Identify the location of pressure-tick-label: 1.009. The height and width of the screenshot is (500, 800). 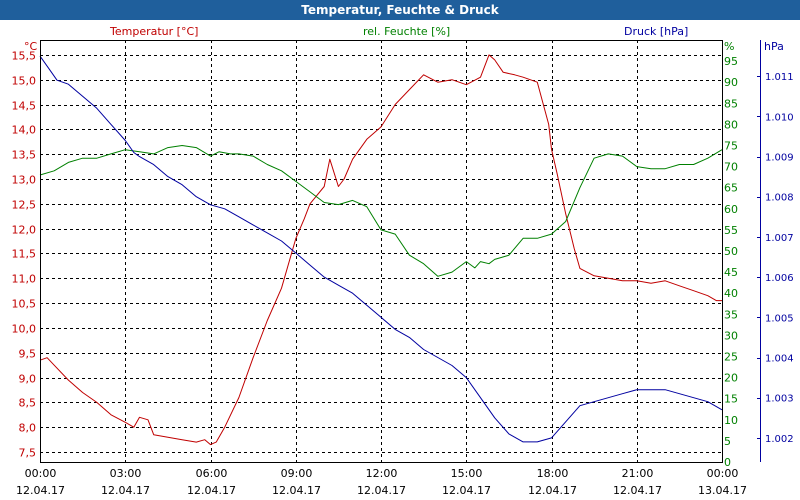
(779, 158).